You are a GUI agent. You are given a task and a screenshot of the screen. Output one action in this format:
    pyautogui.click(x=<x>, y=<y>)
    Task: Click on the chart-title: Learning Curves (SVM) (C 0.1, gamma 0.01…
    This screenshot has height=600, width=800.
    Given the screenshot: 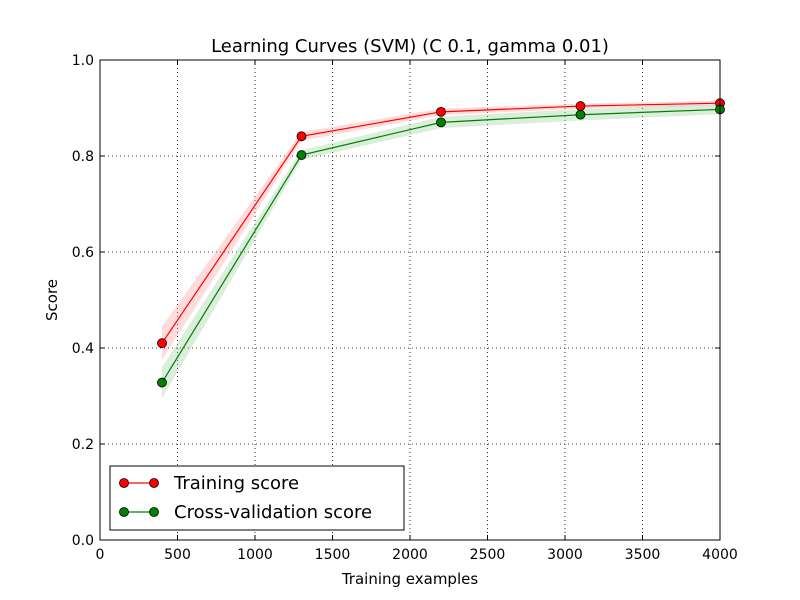 What is the action you would take?
    pyautogui.click(x=410, y=46)
    